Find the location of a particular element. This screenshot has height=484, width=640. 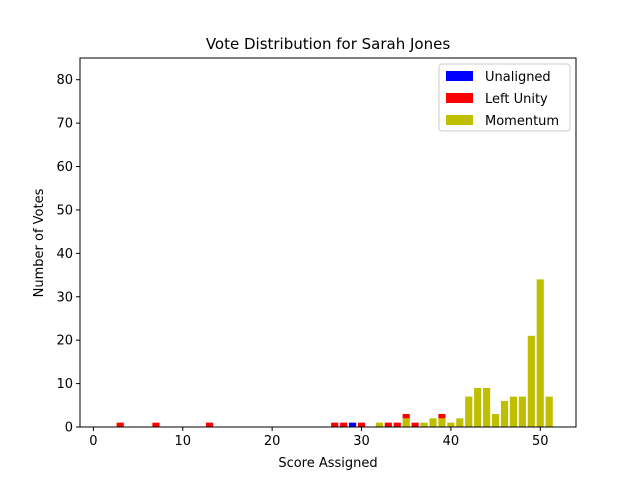

y-tick-label: 40 is located at coordinates (64, 254).